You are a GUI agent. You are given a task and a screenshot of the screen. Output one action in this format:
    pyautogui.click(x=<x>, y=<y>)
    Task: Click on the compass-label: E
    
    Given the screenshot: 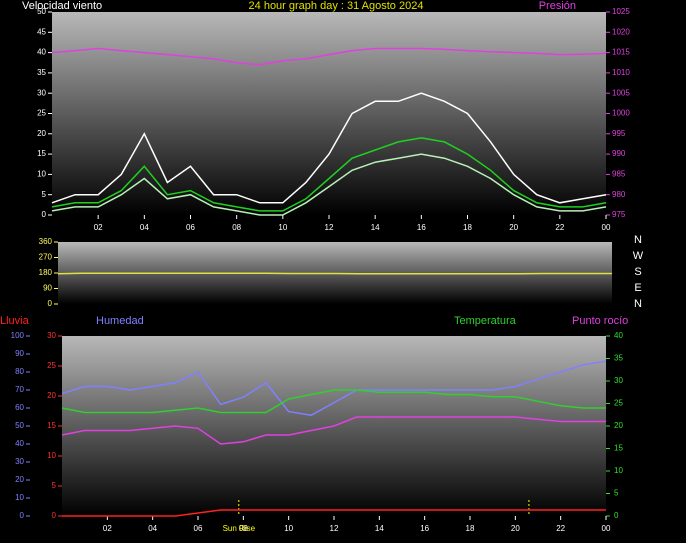 What is the action you would take?
    pyautogui.click(x=637, y=288)
    